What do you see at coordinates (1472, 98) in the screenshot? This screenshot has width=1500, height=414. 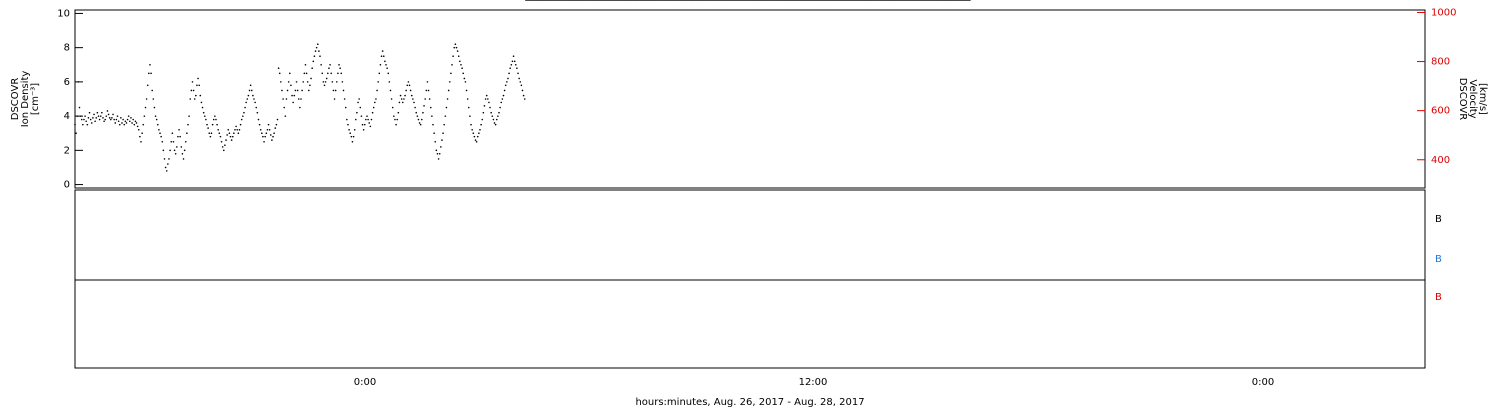 I see `right-axis-label: Velocity` at bounding box center [1472, 98].